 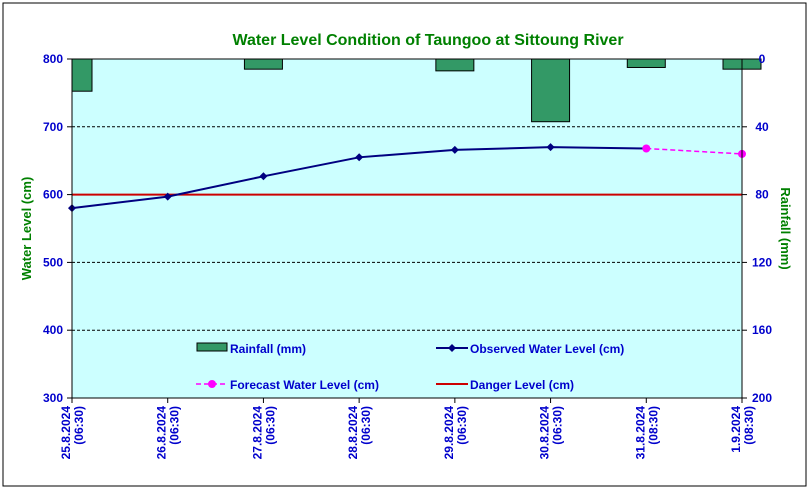 What do you see at coordinates (53, 262) in the screenshot?
I see `left-axis-tick-label: 500` at bounding box center [53, 262].